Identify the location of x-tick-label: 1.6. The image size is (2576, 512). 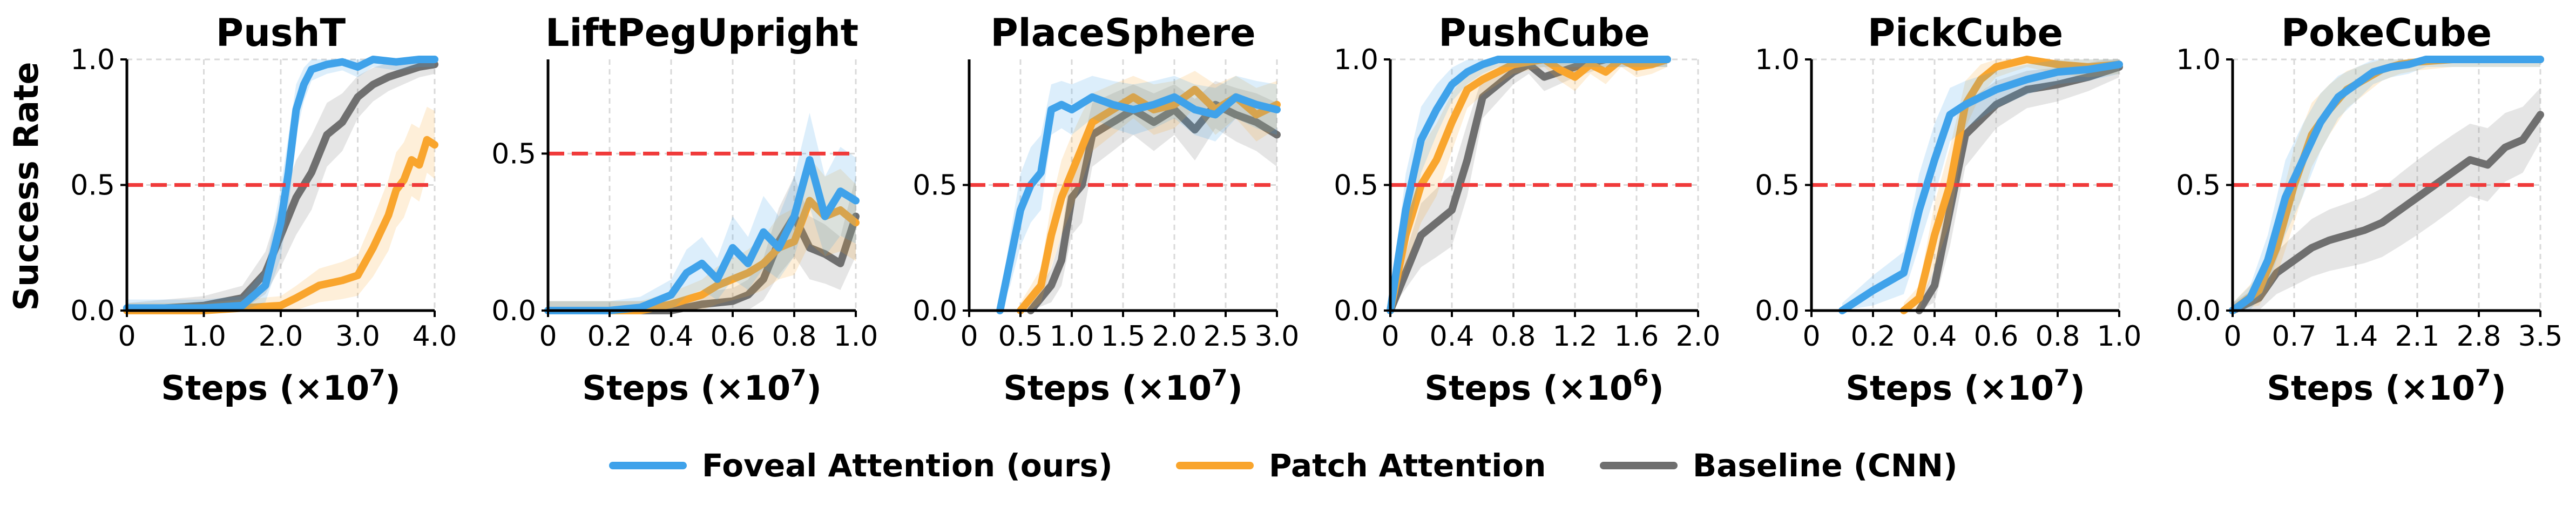
(1637, 336).